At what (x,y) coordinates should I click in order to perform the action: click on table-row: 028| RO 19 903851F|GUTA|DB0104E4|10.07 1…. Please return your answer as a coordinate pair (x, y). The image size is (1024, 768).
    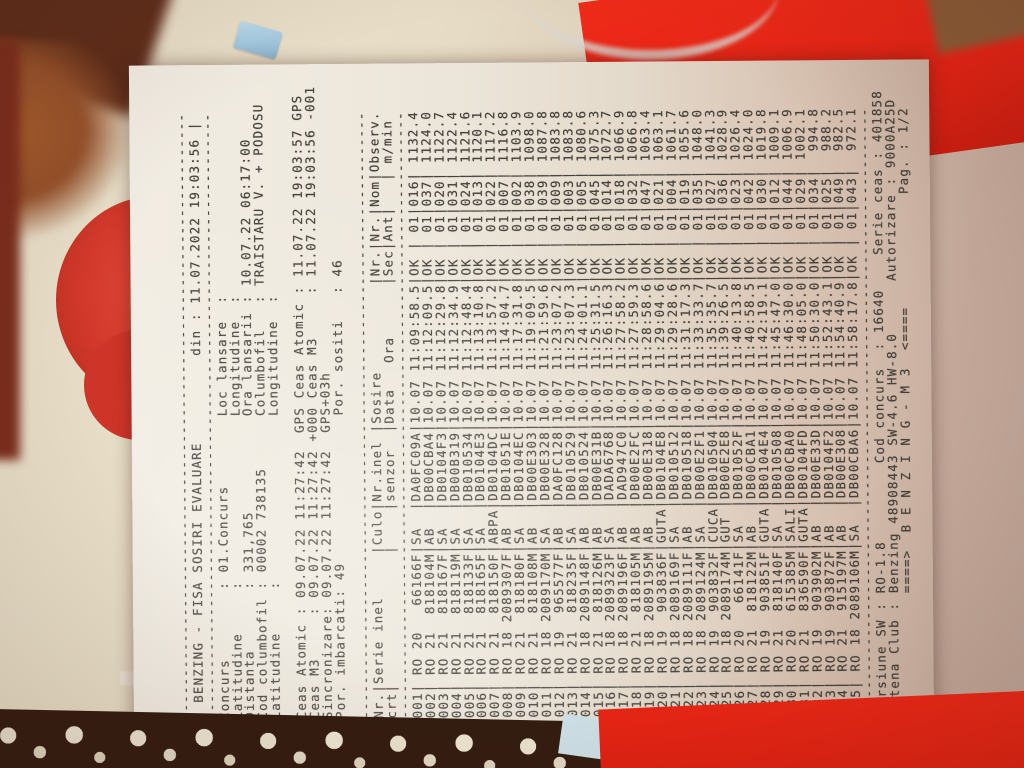
    Looking at the image, I should click on (763, 412).